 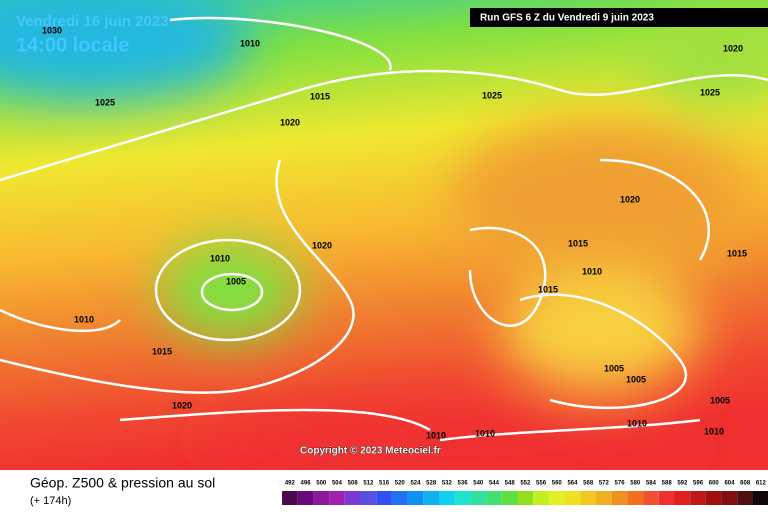 I want to click on local-time: 14:00 locale, so click(x=72, y=45).